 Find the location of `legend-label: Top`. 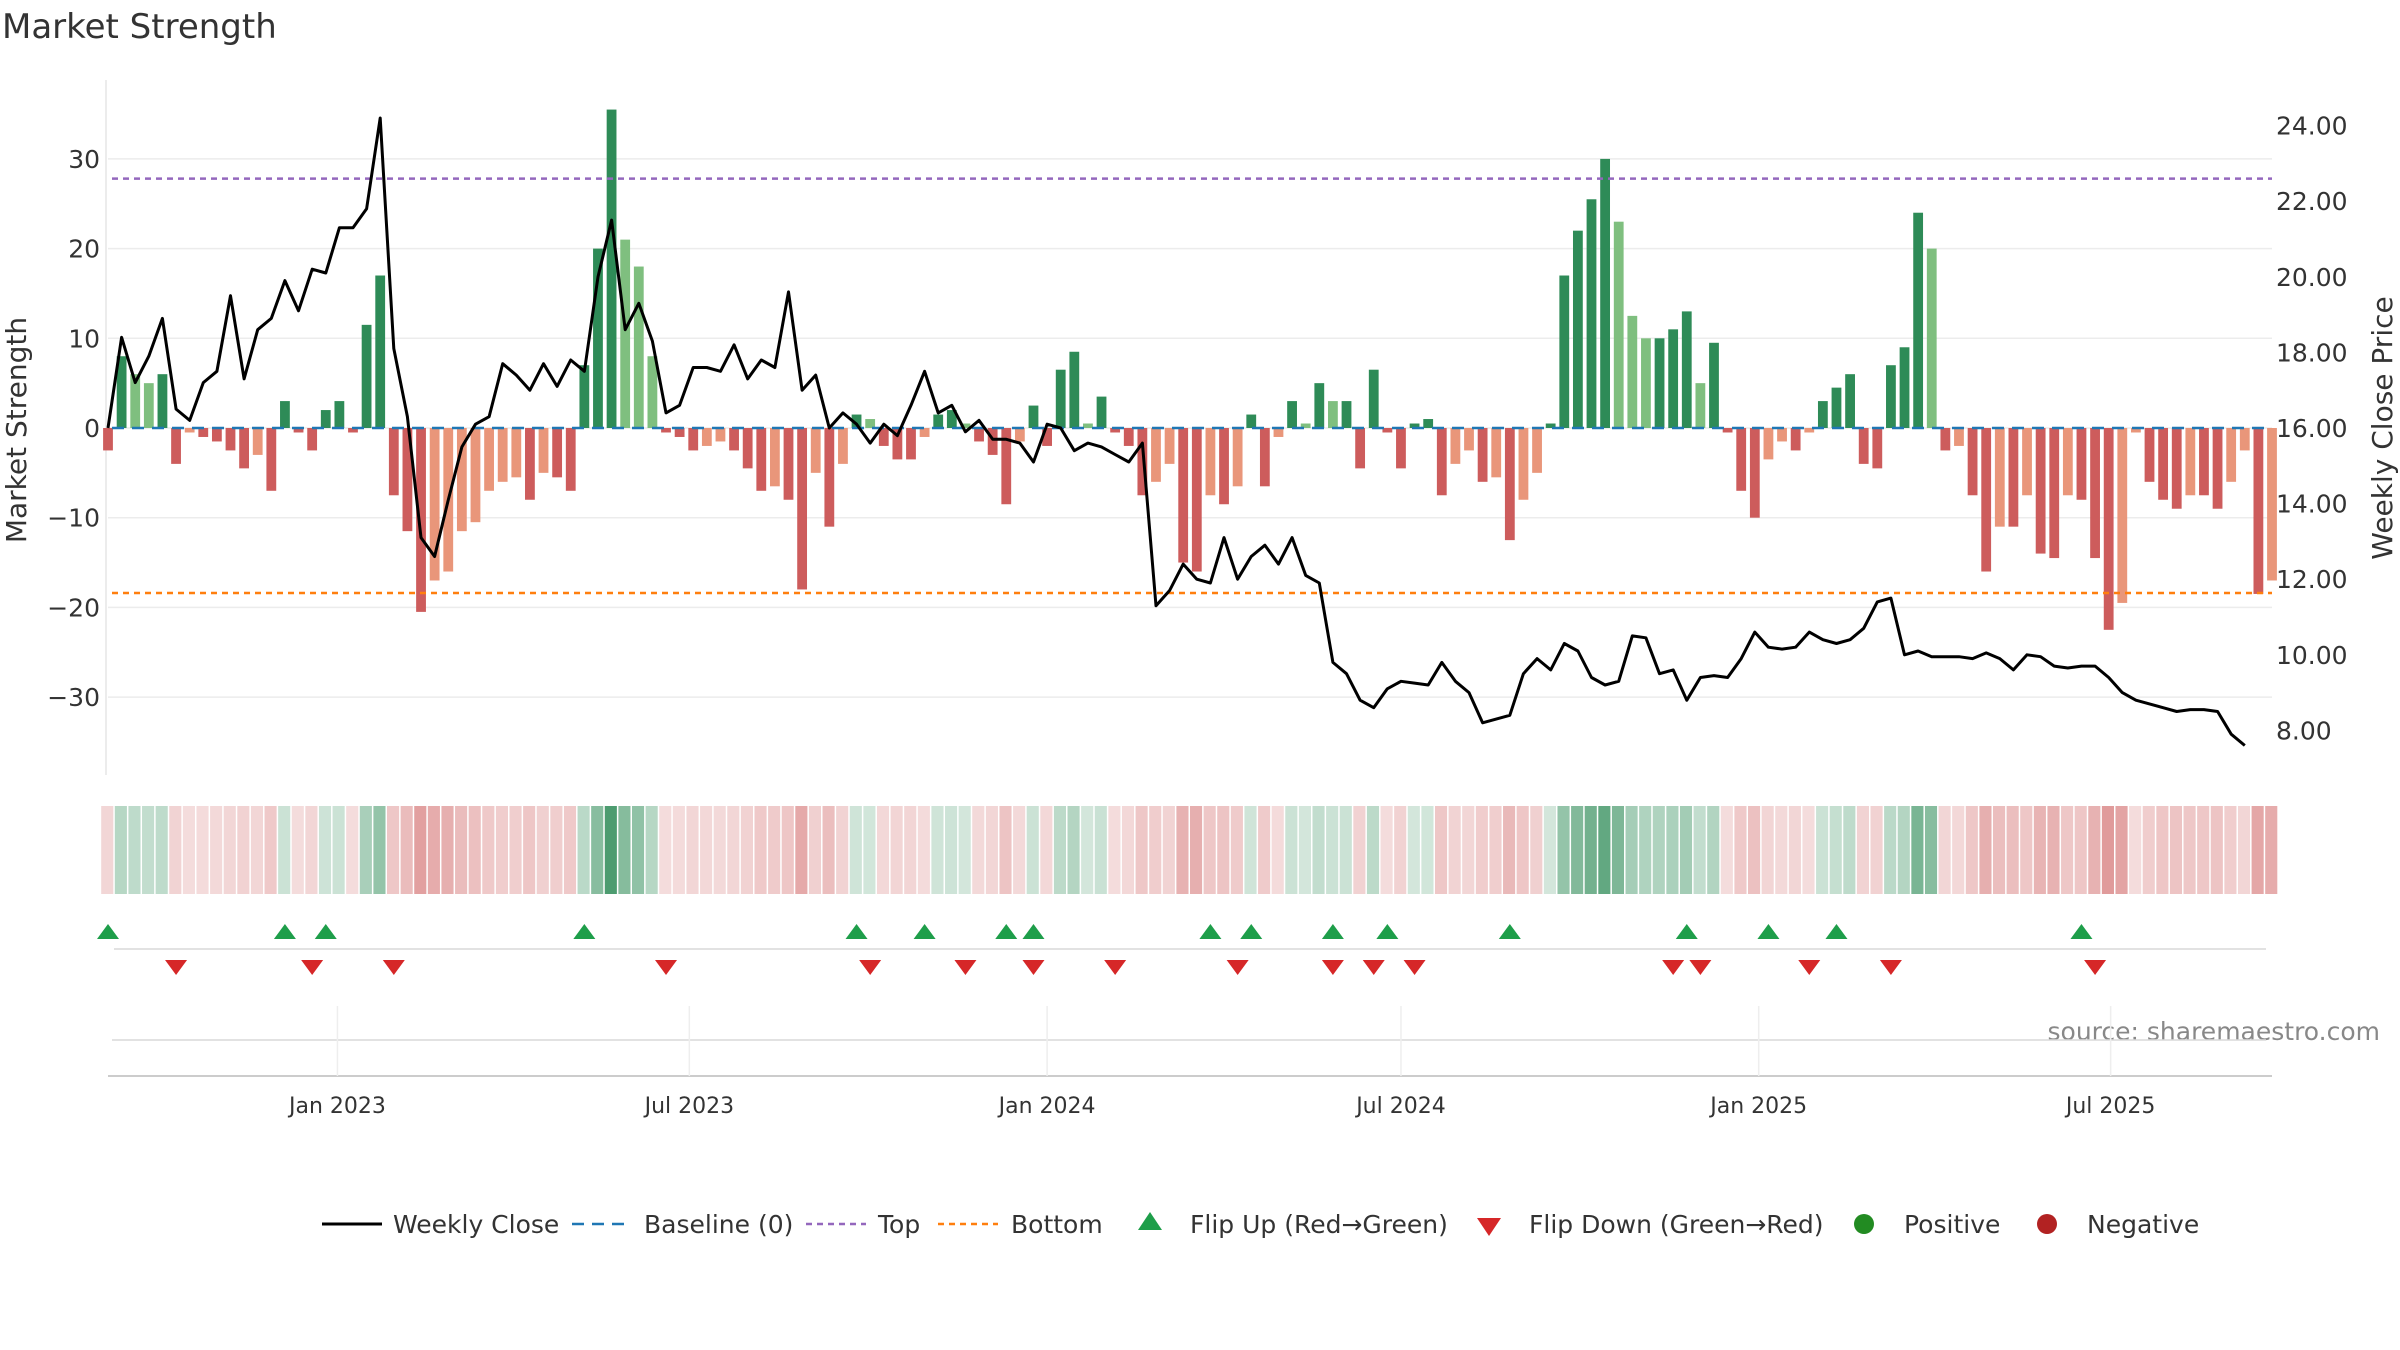

legend-label: Top is located at coordinates (898, 1224).